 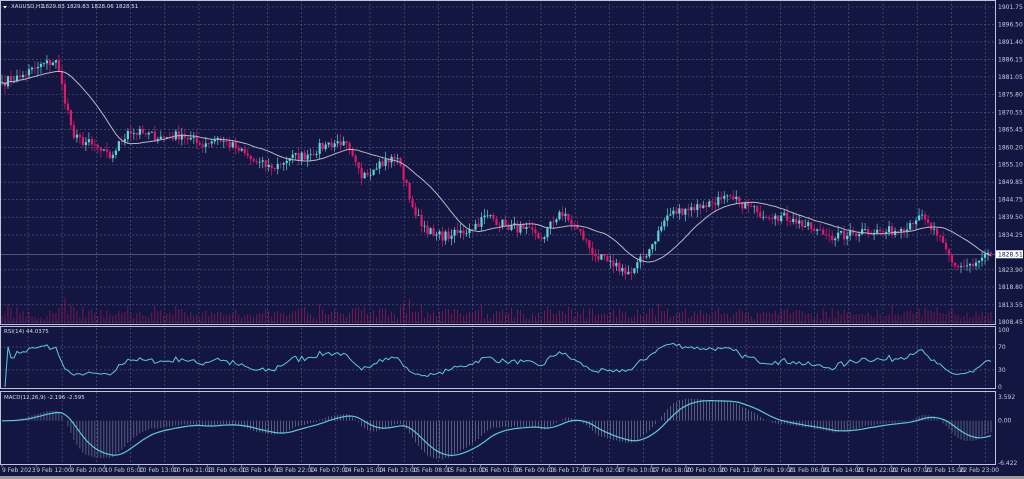 I want to click on price-tick-label: 1834.25, so click(x=1010, y=235).